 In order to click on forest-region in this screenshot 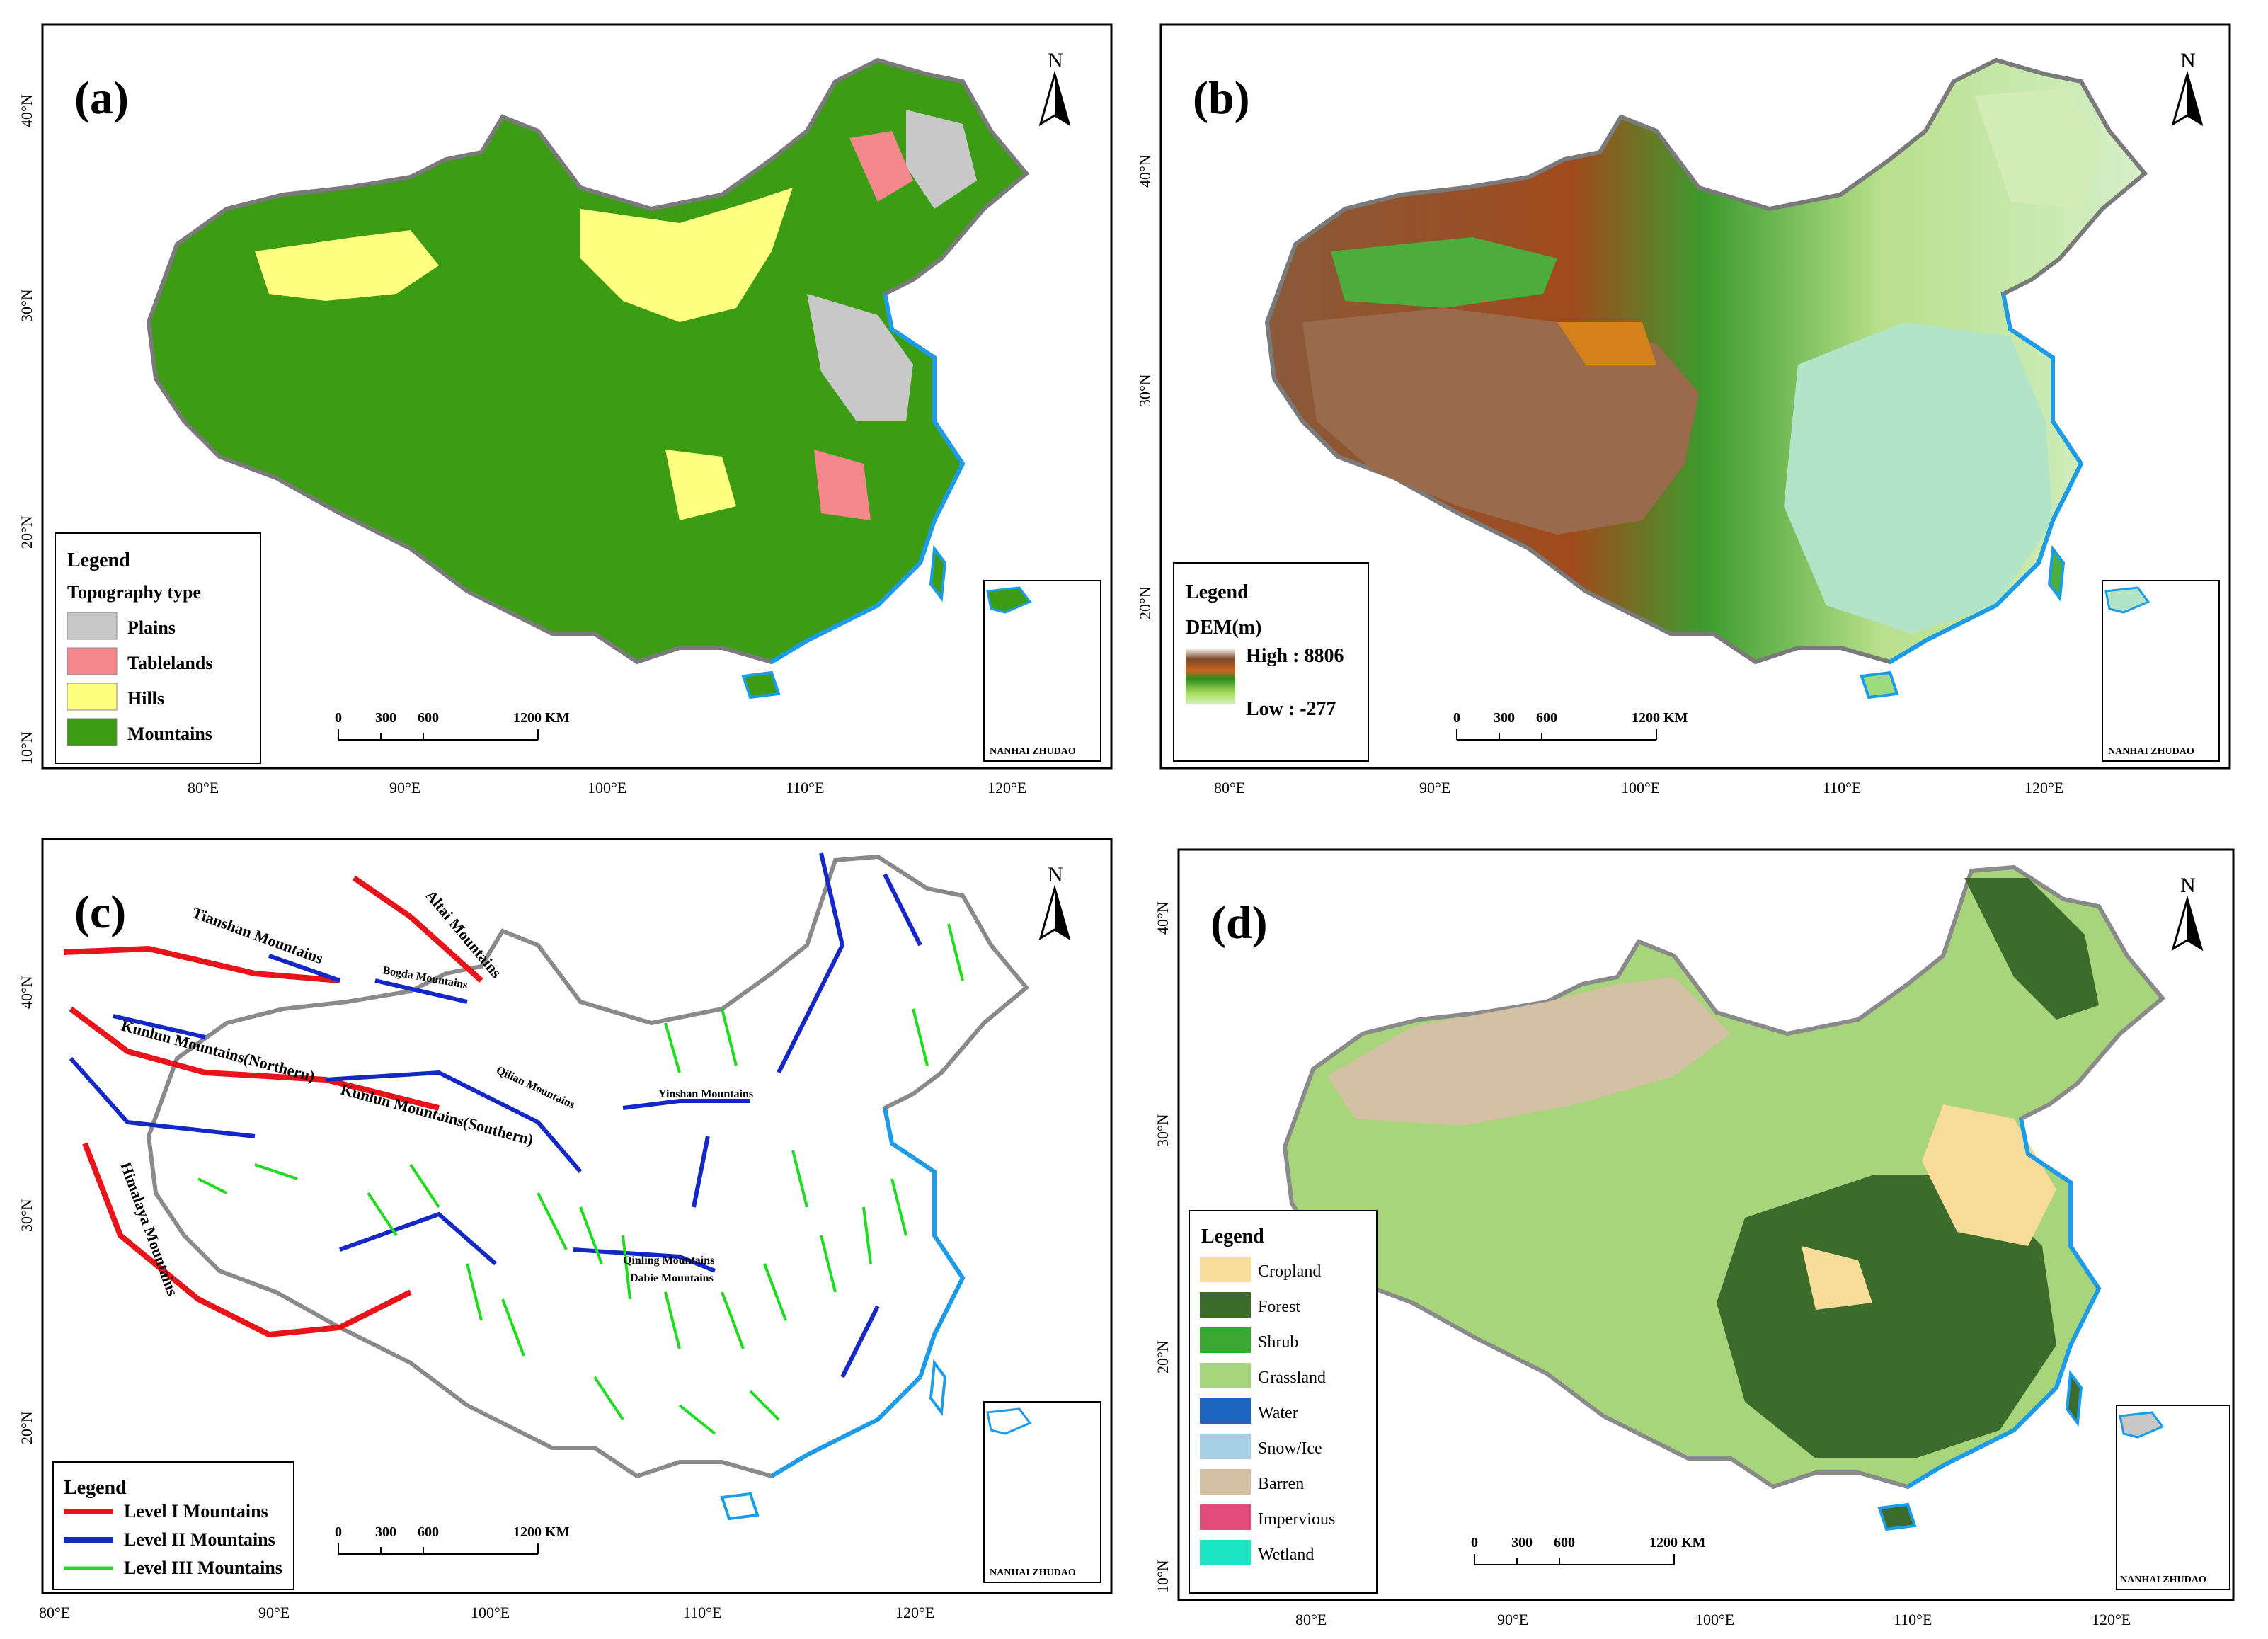, I will do `click(2031, 949)`.